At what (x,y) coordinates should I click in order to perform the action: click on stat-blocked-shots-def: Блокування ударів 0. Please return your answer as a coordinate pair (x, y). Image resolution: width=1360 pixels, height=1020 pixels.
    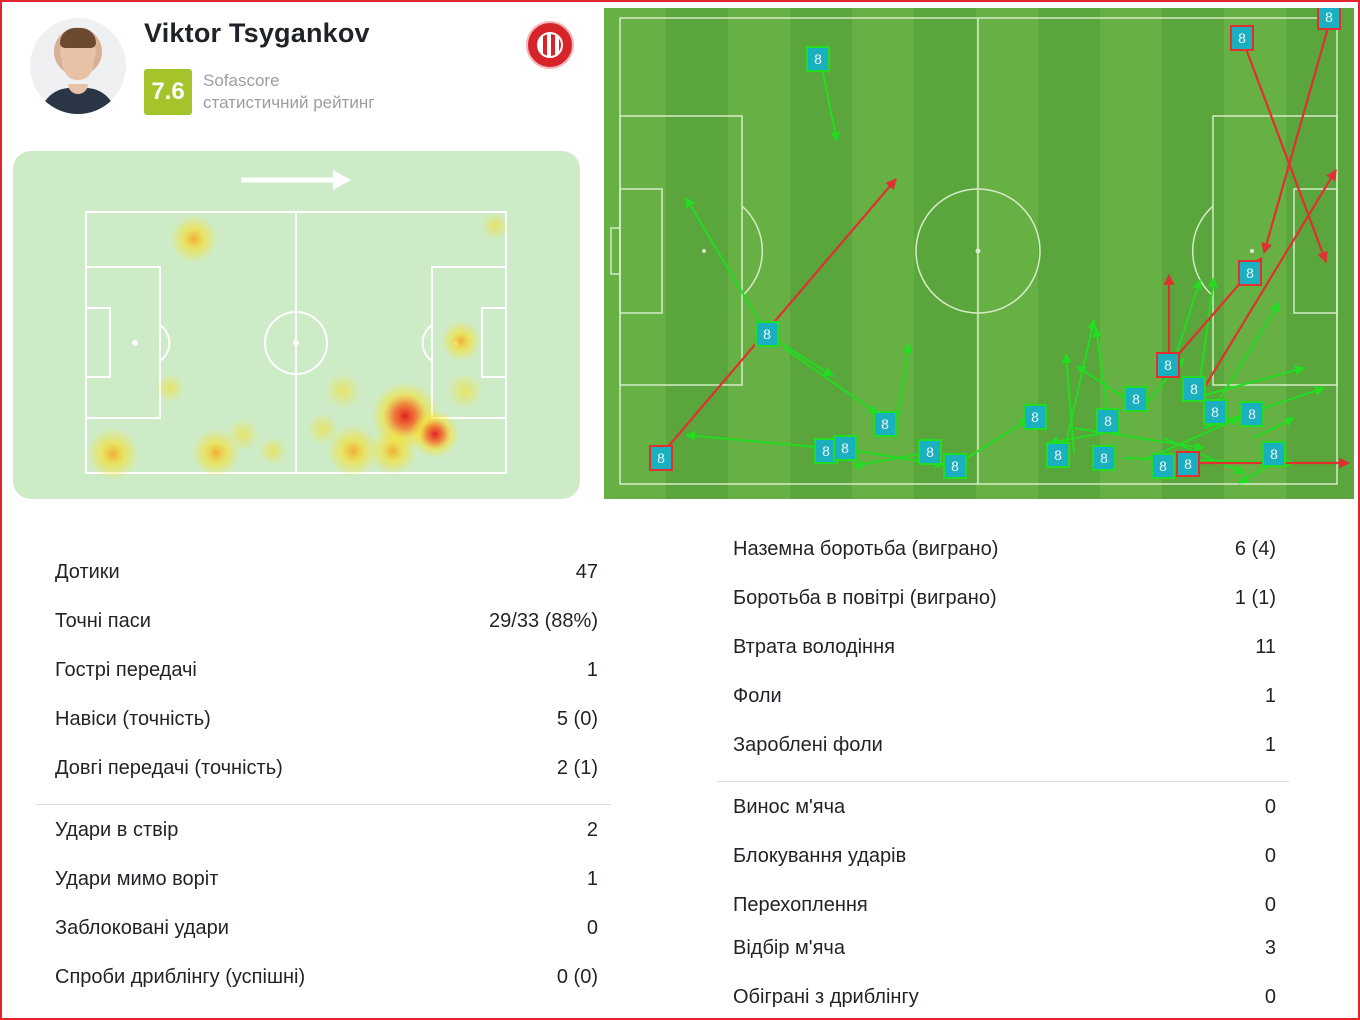
    Looking at the image, I should click on (1004, 856).